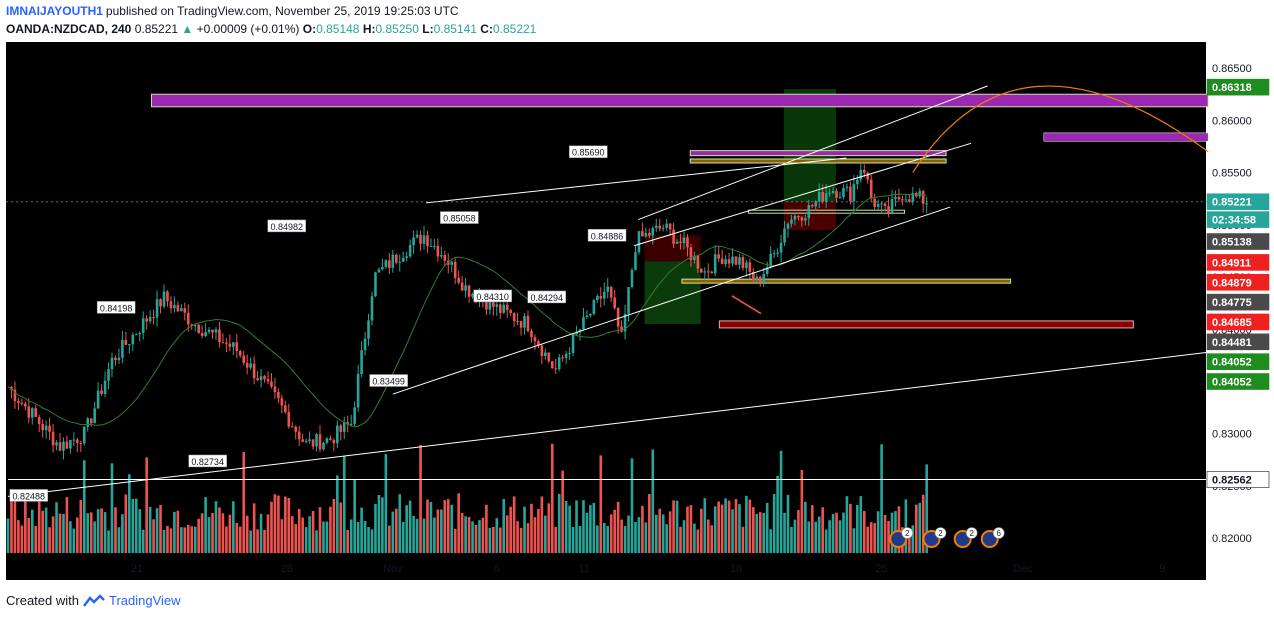 This screenshot has width=1274, height=618. Describe the element at coordinates (492, 296) in the screenshot. I see `price-point-label: 0.84310` at that location.